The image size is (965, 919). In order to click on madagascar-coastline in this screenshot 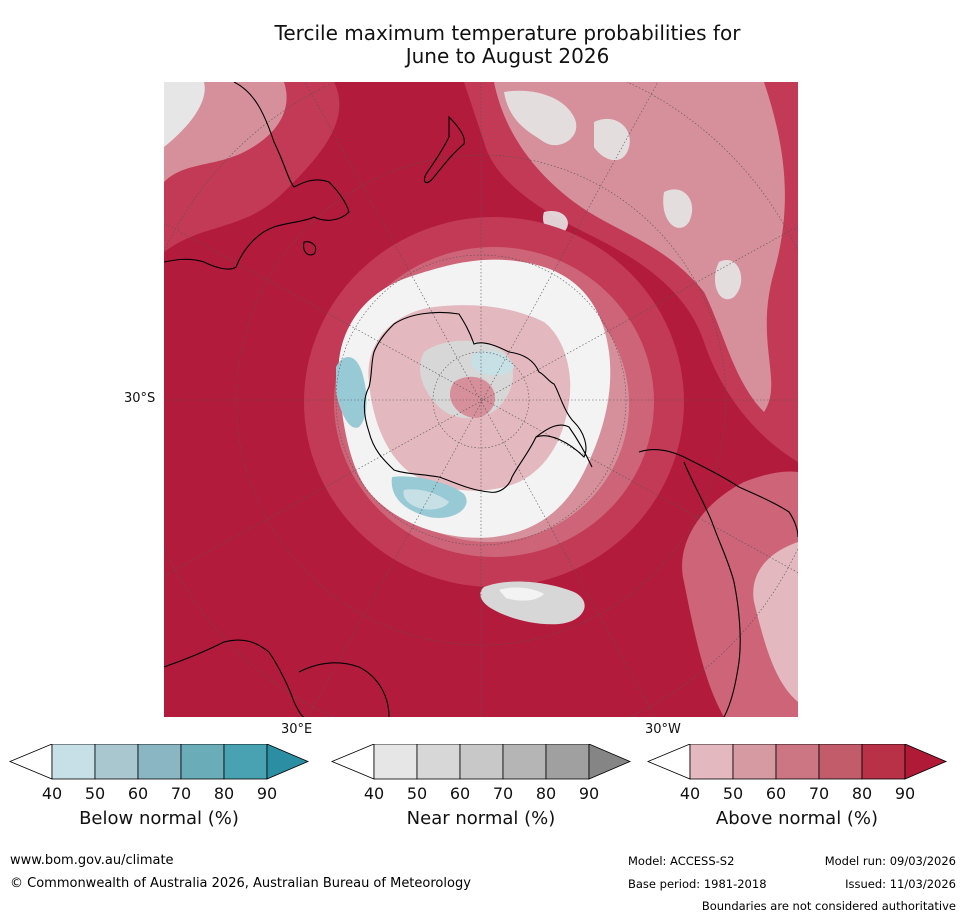, I will do `click(344, 689)`.